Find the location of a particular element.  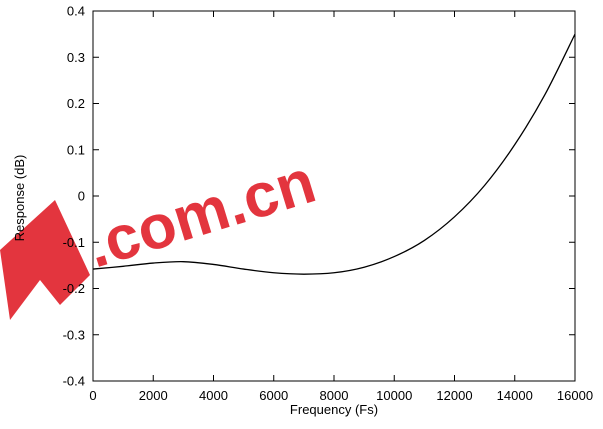

x-tick-label: 2000 is located at coordinates (153, 395).